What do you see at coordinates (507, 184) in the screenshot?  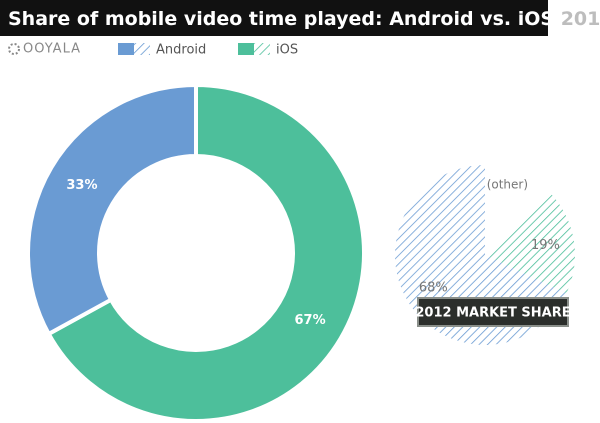 I see `slice-label: (other)` at bounding box center [507, 184].